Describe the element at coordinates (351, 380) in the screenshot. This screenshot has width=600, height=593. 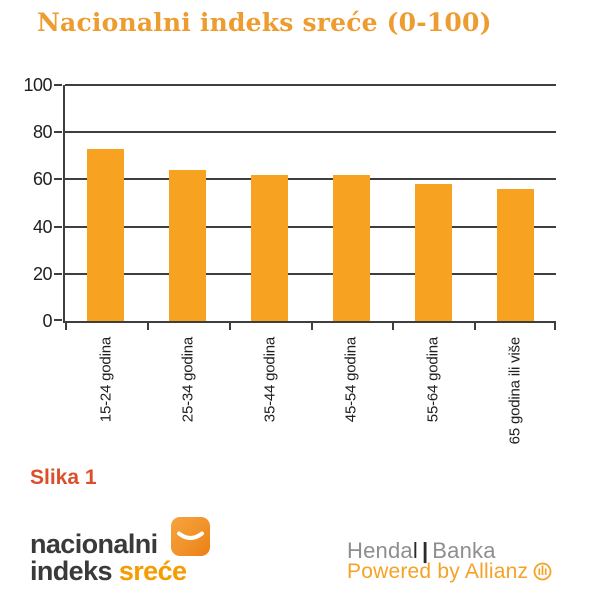
I see `x-category-label-3: 45-54 godina` at that location.